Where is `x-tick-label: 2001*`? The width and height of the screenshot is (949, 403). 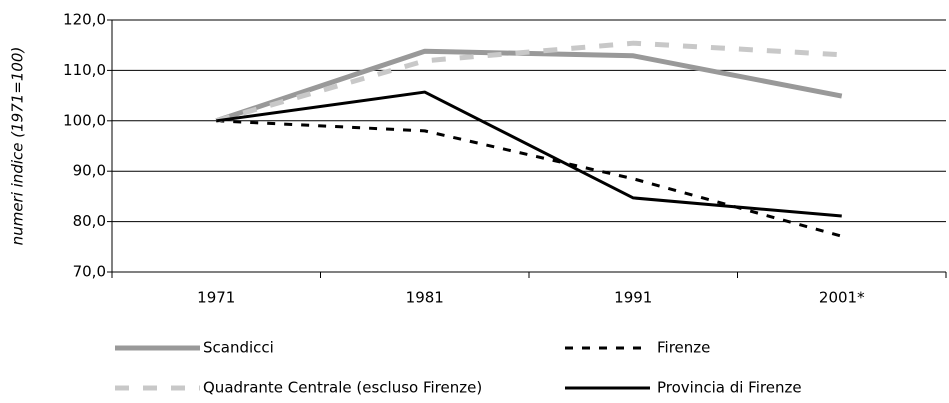 x-tick-label: 2001* is located at coordinates (842, 298).